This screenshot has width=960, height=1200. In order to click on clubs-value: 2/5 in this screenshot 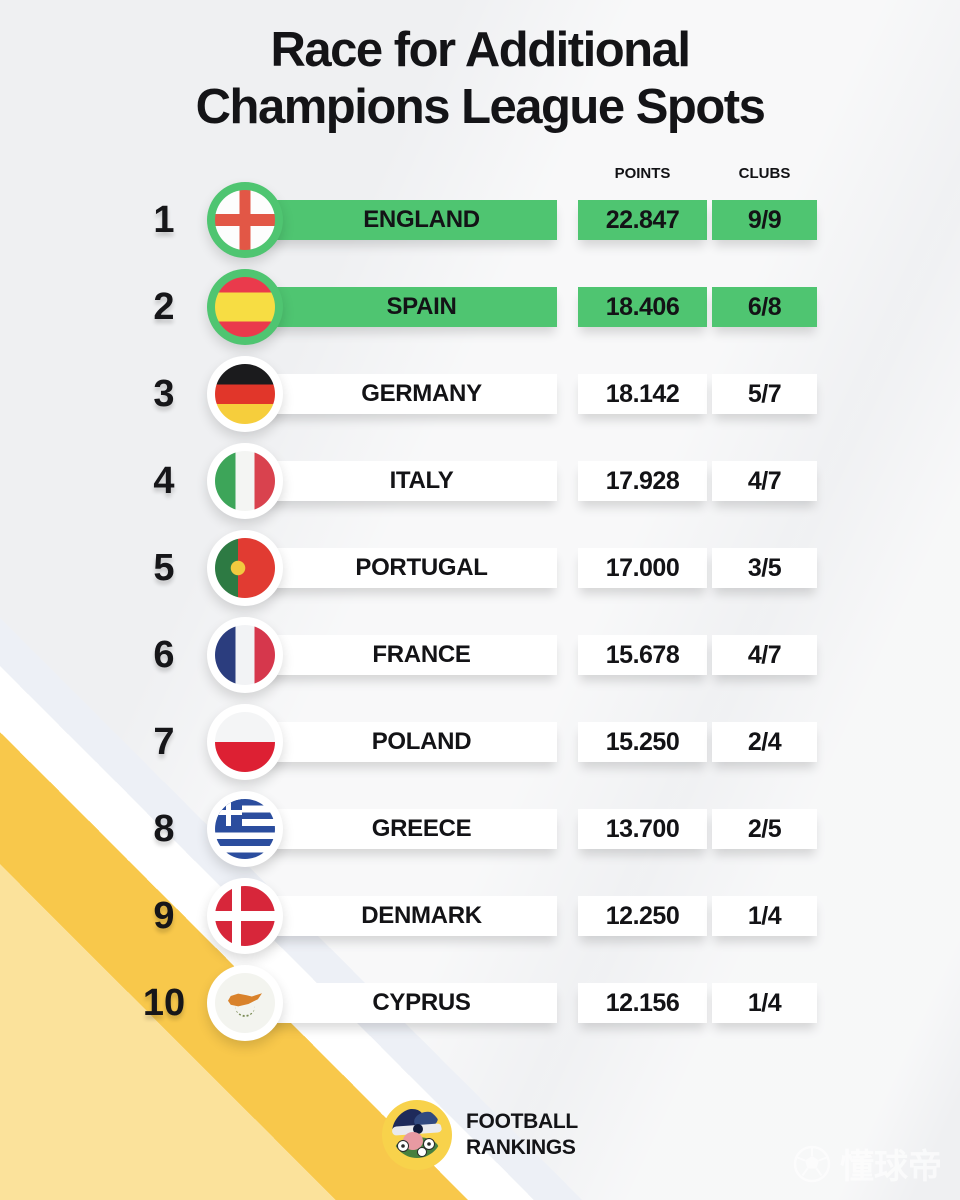, I will do `click(764, 829)`.